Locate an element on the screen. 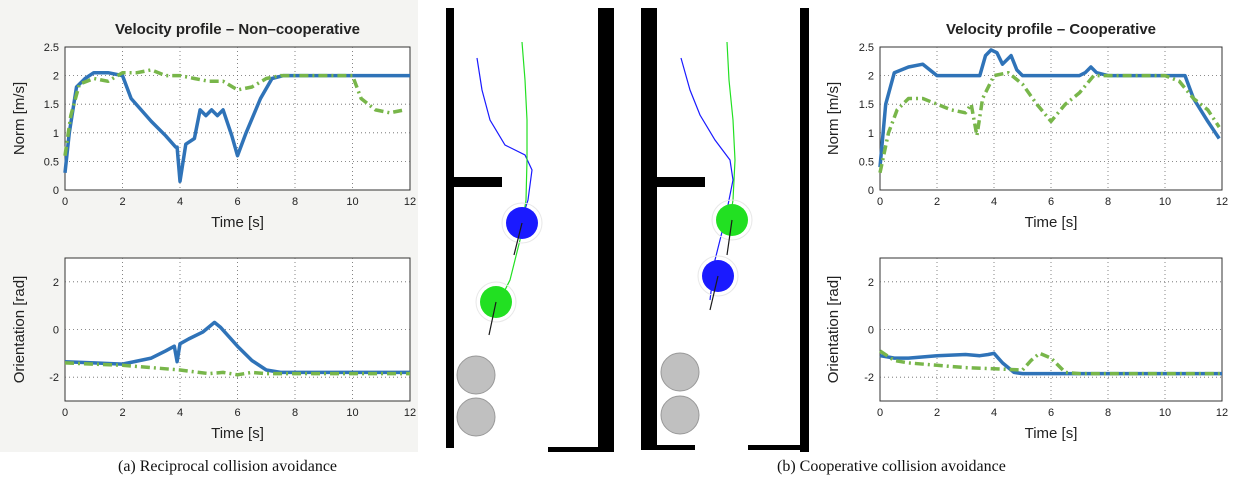  scene-a-left-wall is located at coordinates (450, 228).